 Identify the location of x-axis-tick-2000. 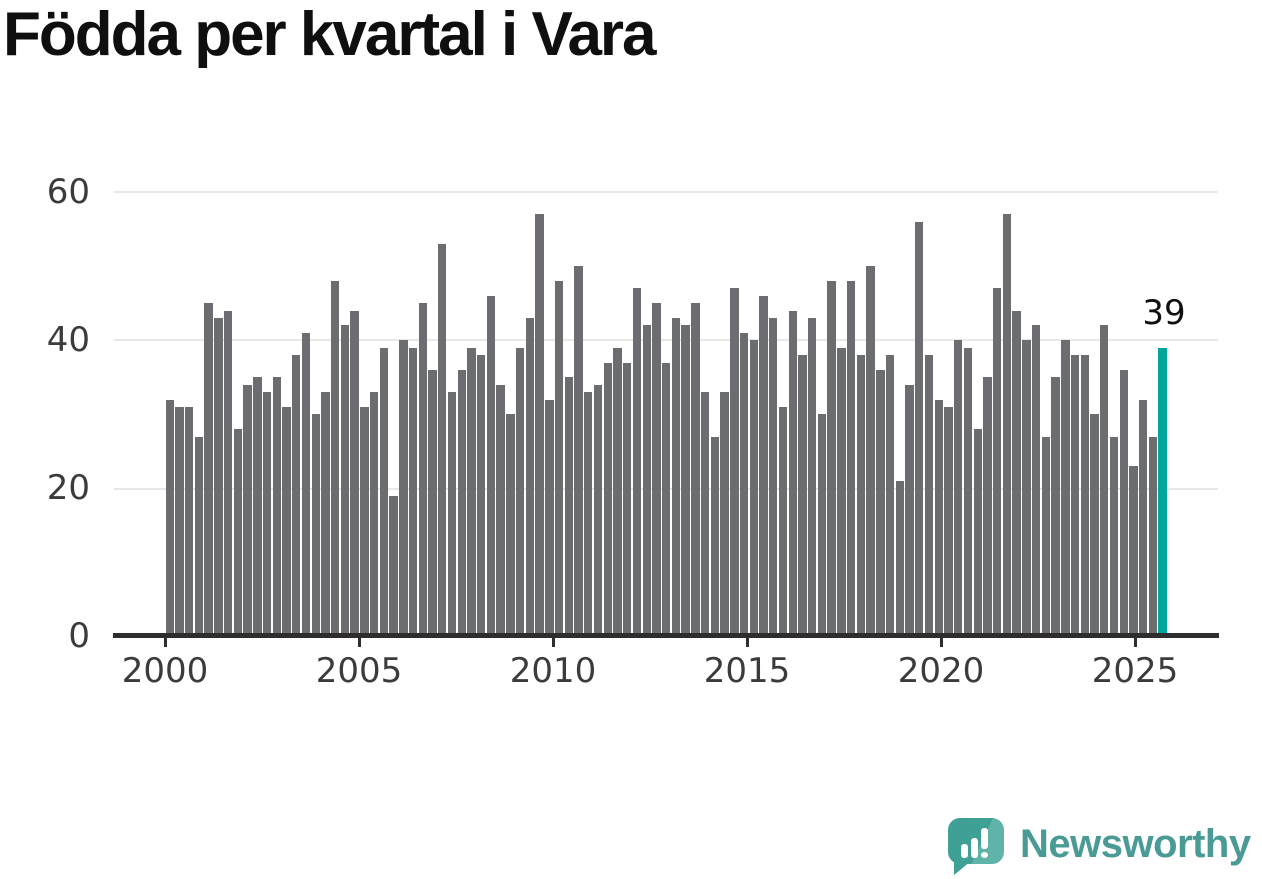
(165, 642).